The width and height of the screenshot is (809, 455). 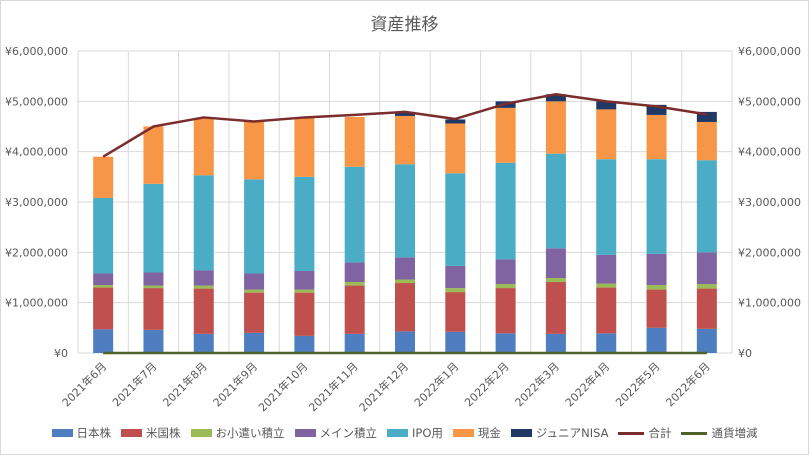 I want to click on x-tick-label: 2022年1月, so click(x=436, y=384).